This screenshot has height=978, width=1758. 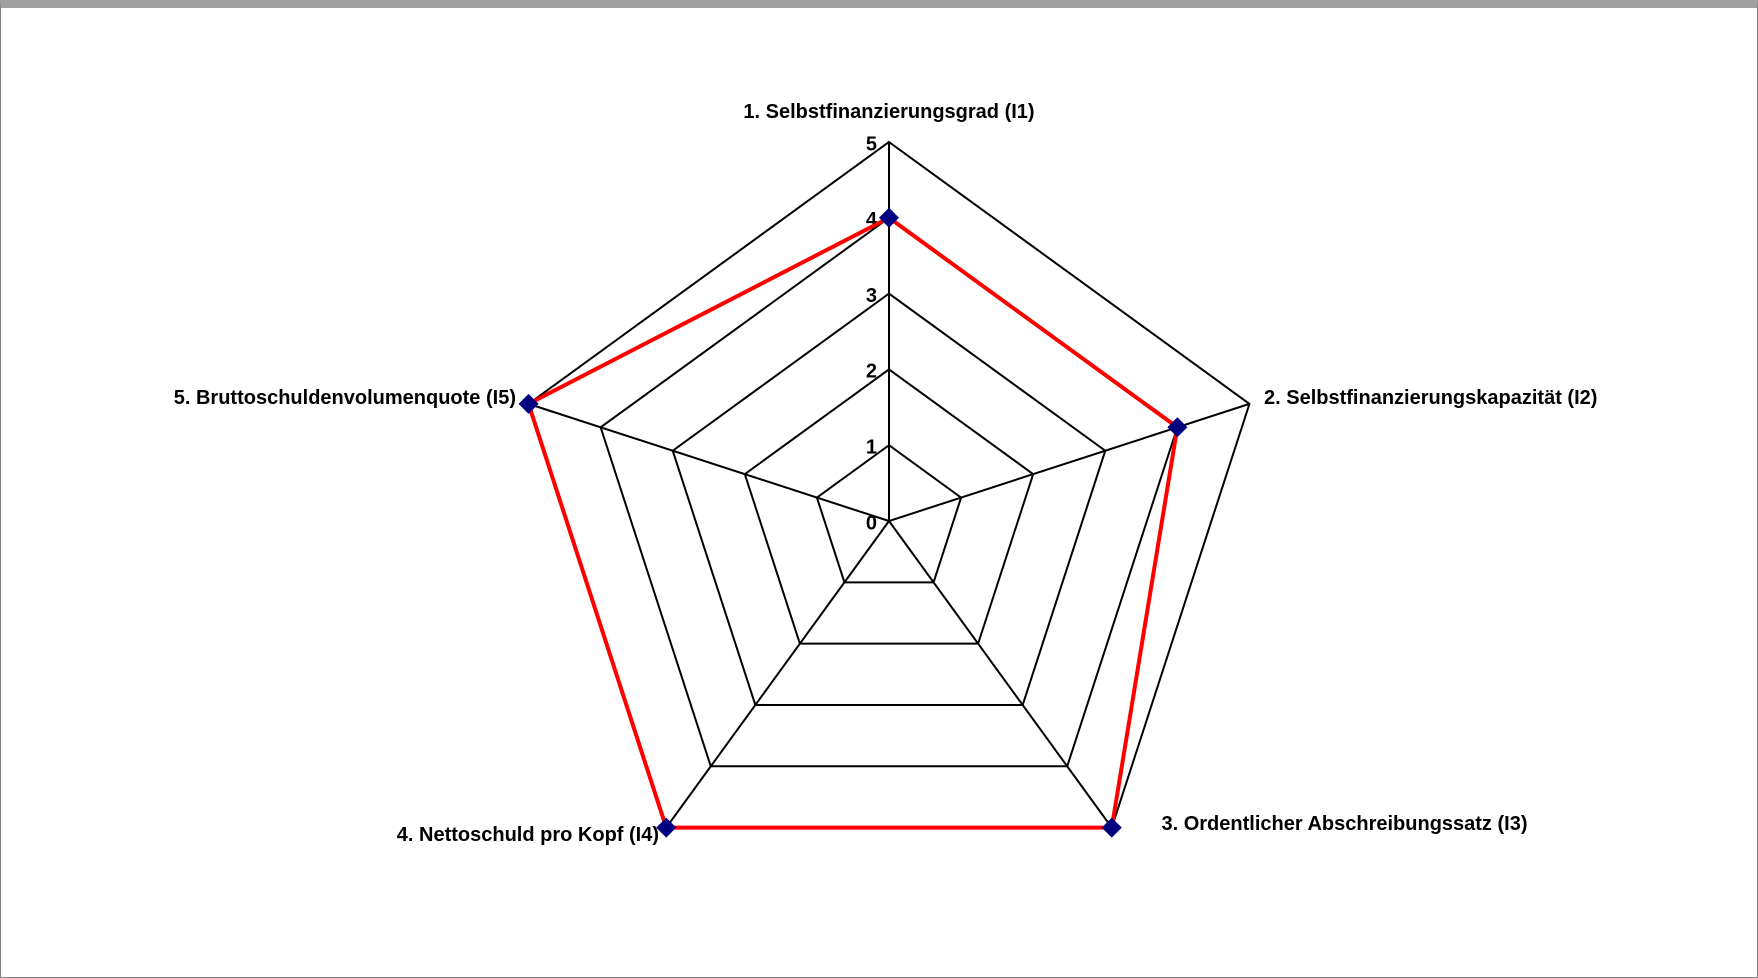 What do you see at coordinates (889, 112) in the screenshot?
I see `category-label: 1. Selbstfinanzierungsgrad (I1)` at bounding box center [889, 112].